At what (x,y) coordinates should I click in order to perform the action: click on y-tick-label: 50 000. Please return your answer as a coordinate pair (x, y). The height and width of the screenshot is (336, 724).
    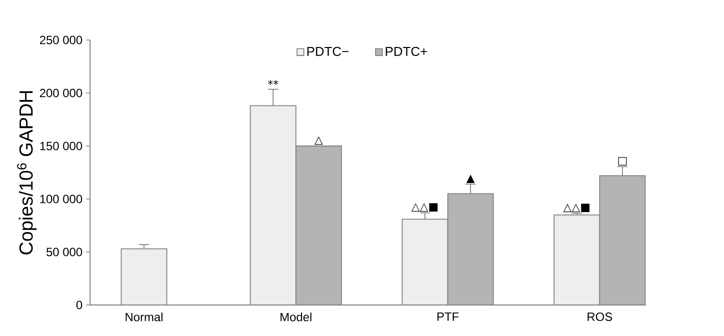
    Looking at the image, I should click on (64, 252).